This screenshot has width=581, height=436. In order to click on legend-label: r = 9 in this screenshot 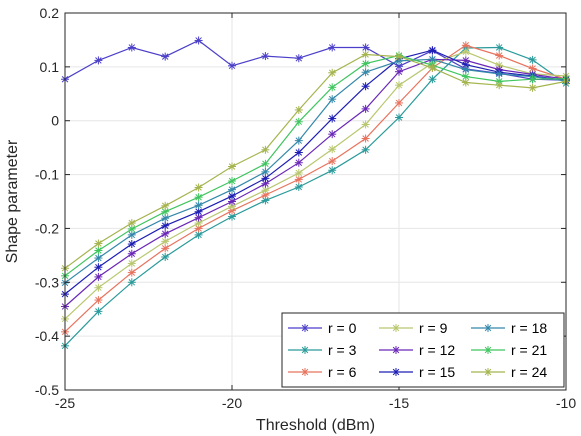, I will do `click(433, 328)`.